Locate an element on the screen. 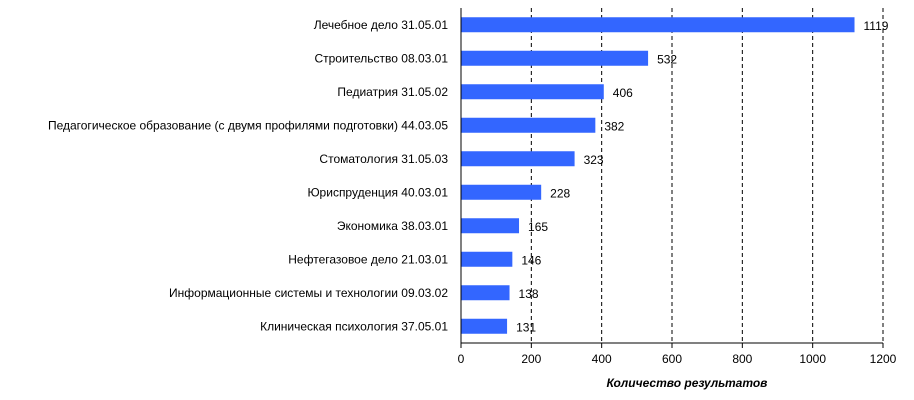 Image resolution: width=914 pixels, height=400 pixels. value-label: 406 is located at coordinates (623, 93).